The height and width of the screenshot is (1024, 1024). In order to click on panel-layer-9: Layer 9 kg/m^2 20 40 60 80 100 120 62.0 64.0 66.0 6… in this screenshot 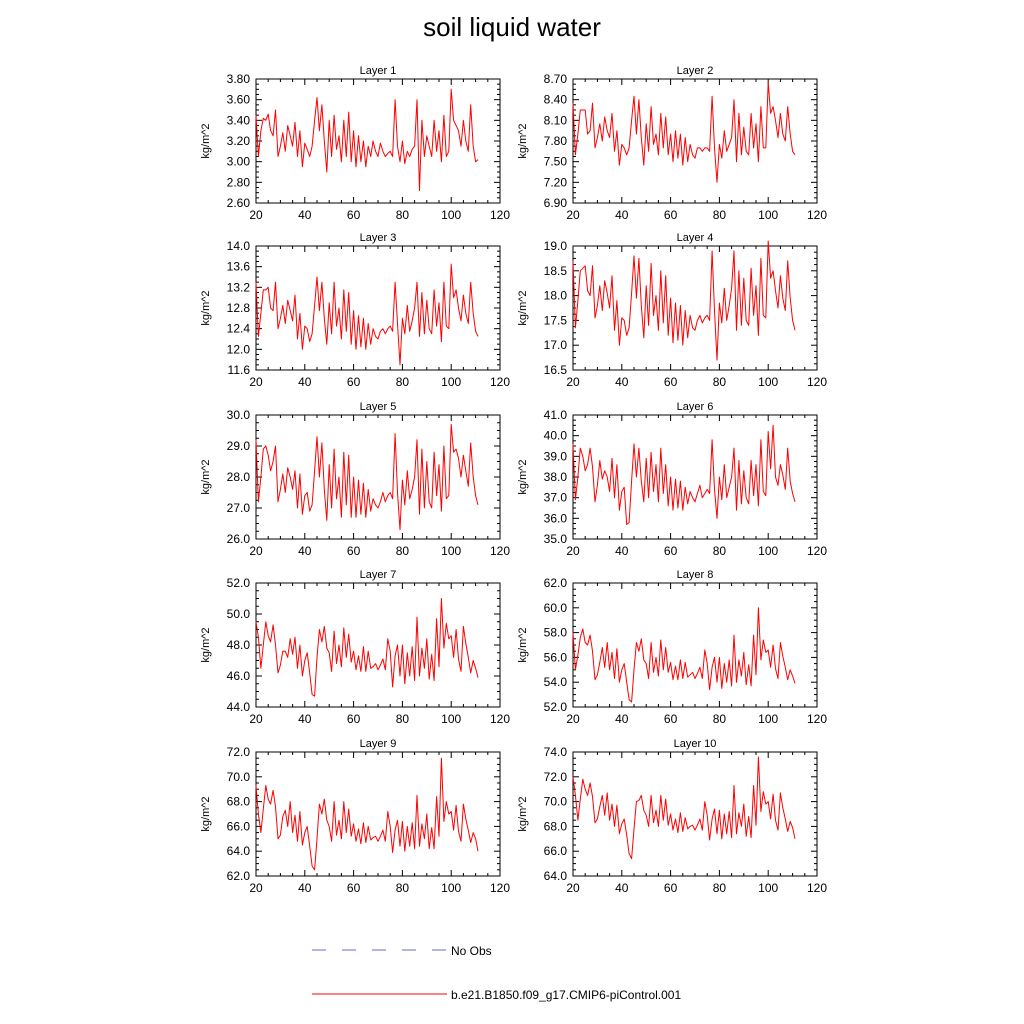, I will do `click(355, 816)`.